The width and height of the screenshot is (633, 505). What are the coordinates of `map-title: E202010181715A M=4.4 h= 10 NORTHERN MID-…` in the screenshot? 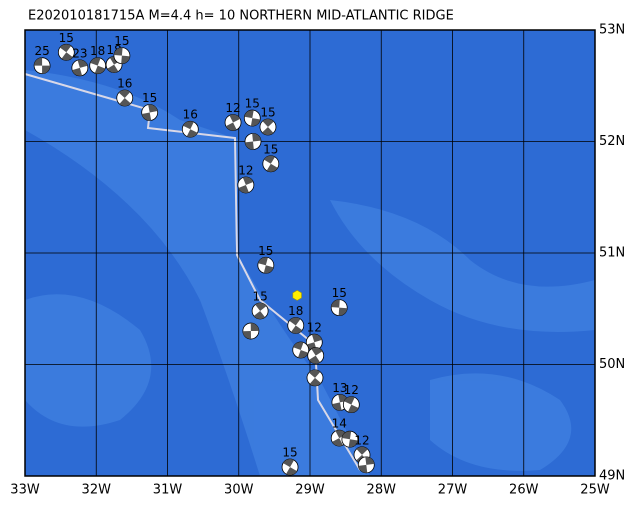 It's located at (241, 16).